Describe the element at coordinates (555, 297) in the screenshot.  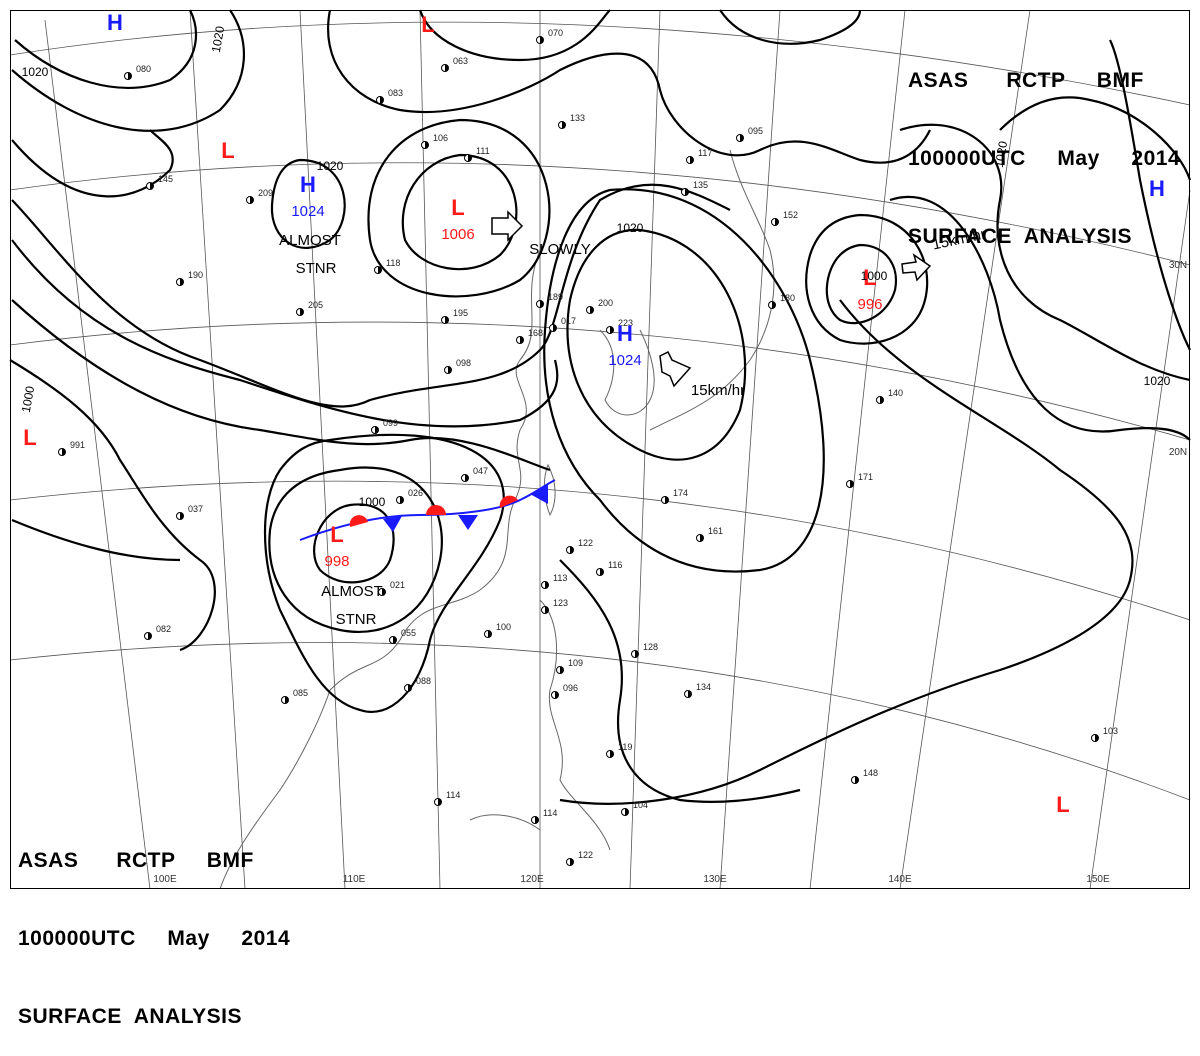
I see `station-pressure: 189` at that location.